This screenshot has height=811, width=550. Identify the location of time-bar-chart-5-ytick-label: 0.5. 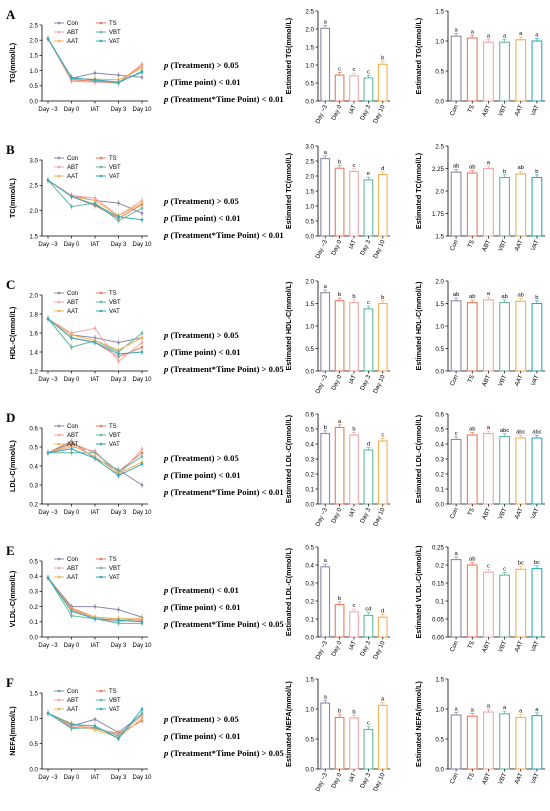
(309, 739).